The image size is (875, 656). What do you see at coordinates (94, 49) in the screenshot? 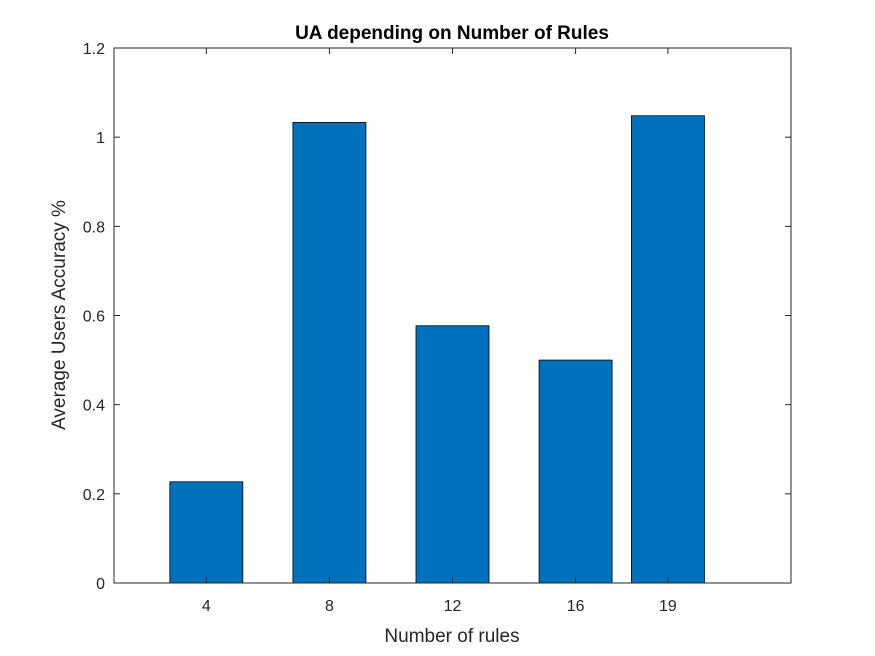
I see `y-tick-label: 1.2` at bounding box center [94, 49].